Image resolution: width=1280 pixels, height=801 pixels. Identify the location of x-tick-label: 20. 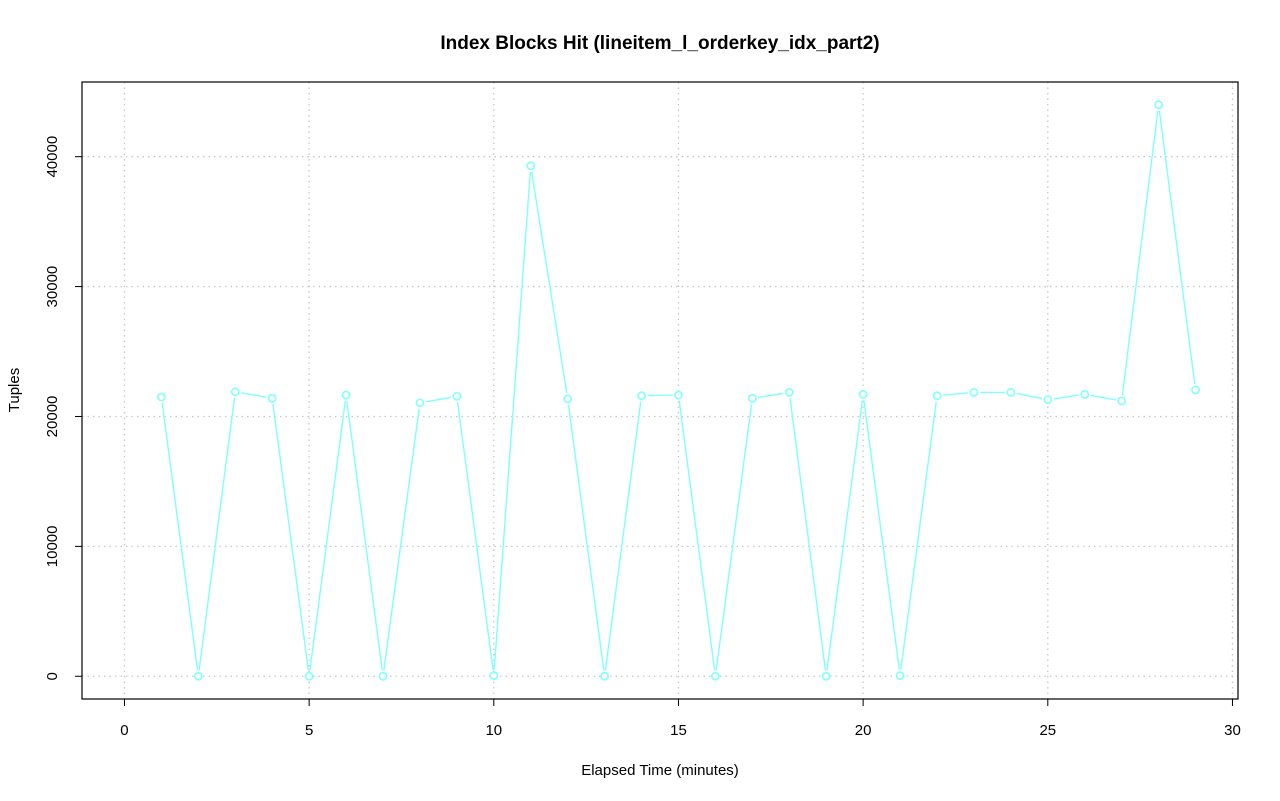
(863, 730).